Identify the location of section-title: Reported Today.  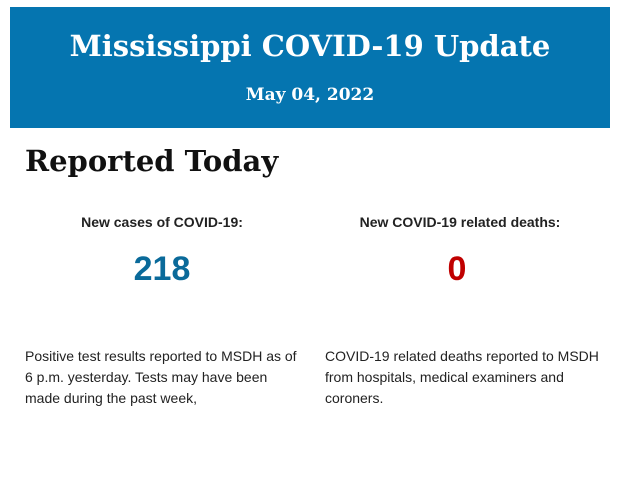
(152, 161).